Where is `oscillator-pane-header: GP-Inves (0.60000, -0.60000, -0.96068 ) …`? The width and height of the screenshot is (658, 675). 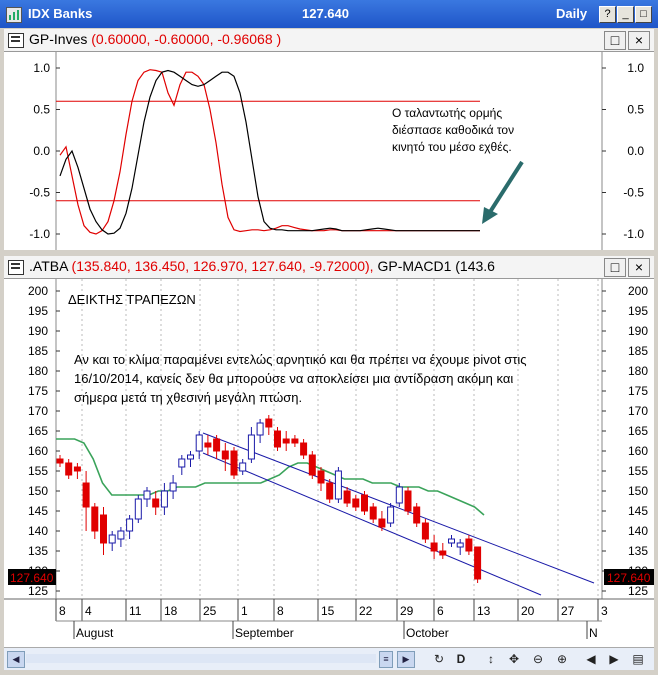 oscillator-pane-header: GP-Inves (0.60000, -0.60000, -0.96068 ) … is located at coordinates (329, 40).